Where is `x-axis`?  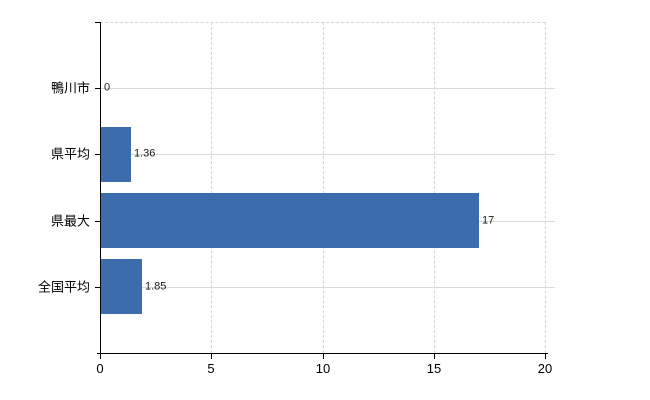 x-axis is located at coordinates (322, 353).